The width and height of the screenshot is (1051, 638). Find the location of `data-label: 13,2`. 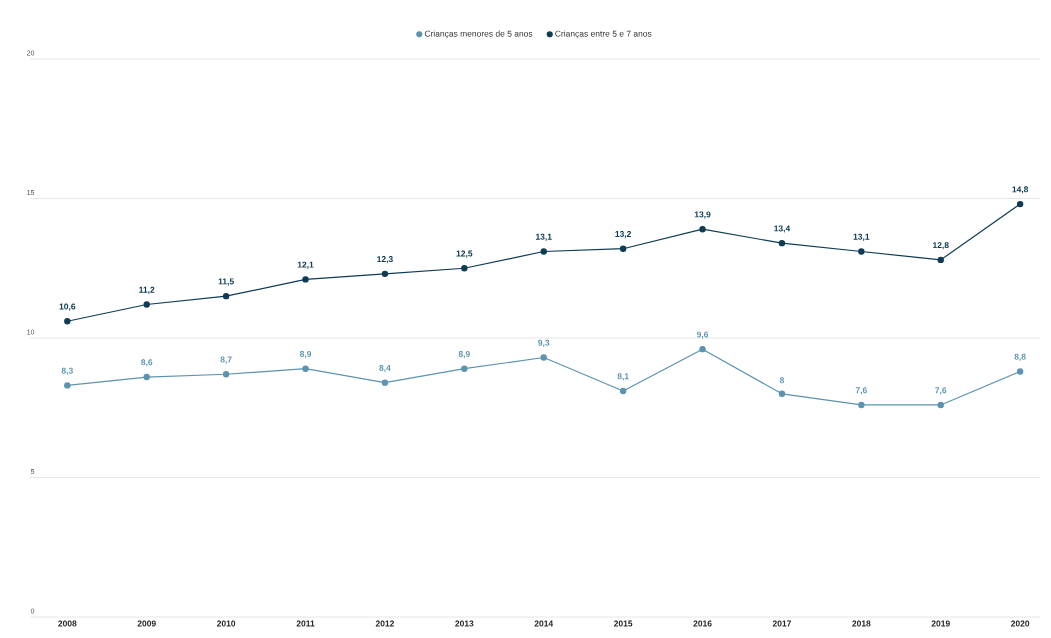

data-label: 13,2 is located at coordinates (623, 234).